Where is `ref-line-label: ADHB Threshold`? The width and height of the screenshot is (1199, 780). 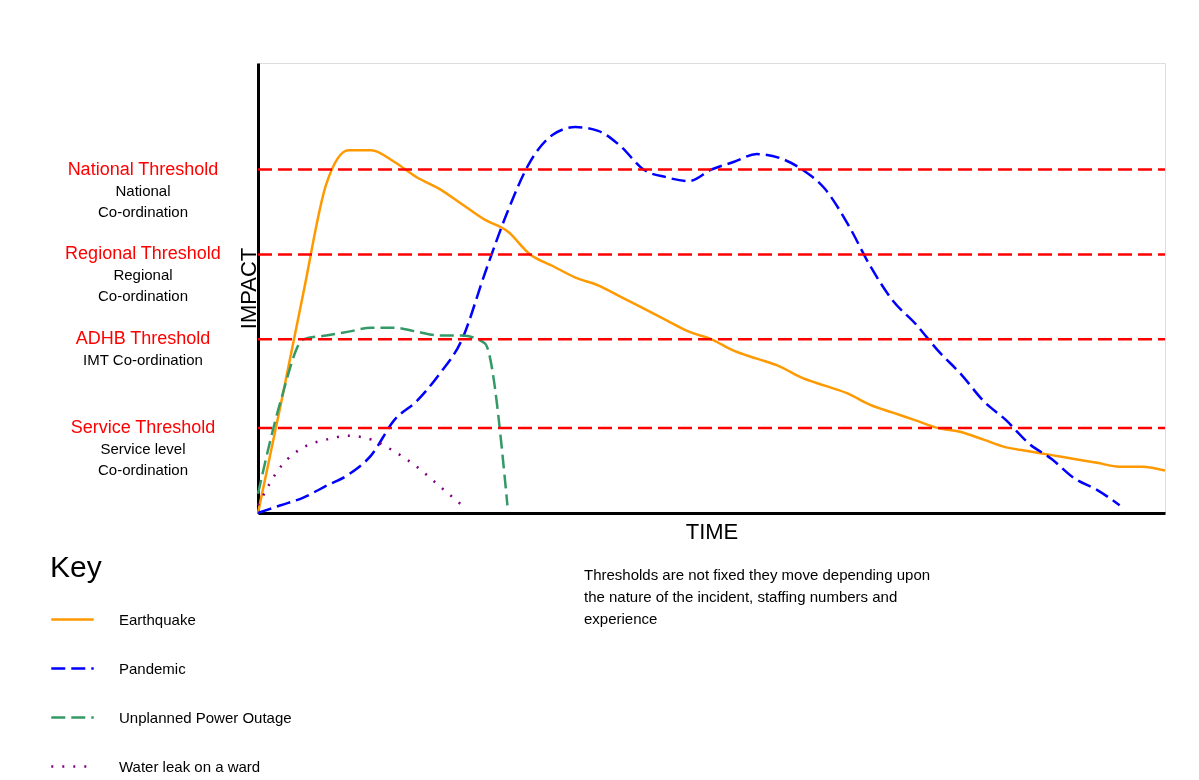 ref-line-label: ADHB Threshold is located at coordinates (143, 338).